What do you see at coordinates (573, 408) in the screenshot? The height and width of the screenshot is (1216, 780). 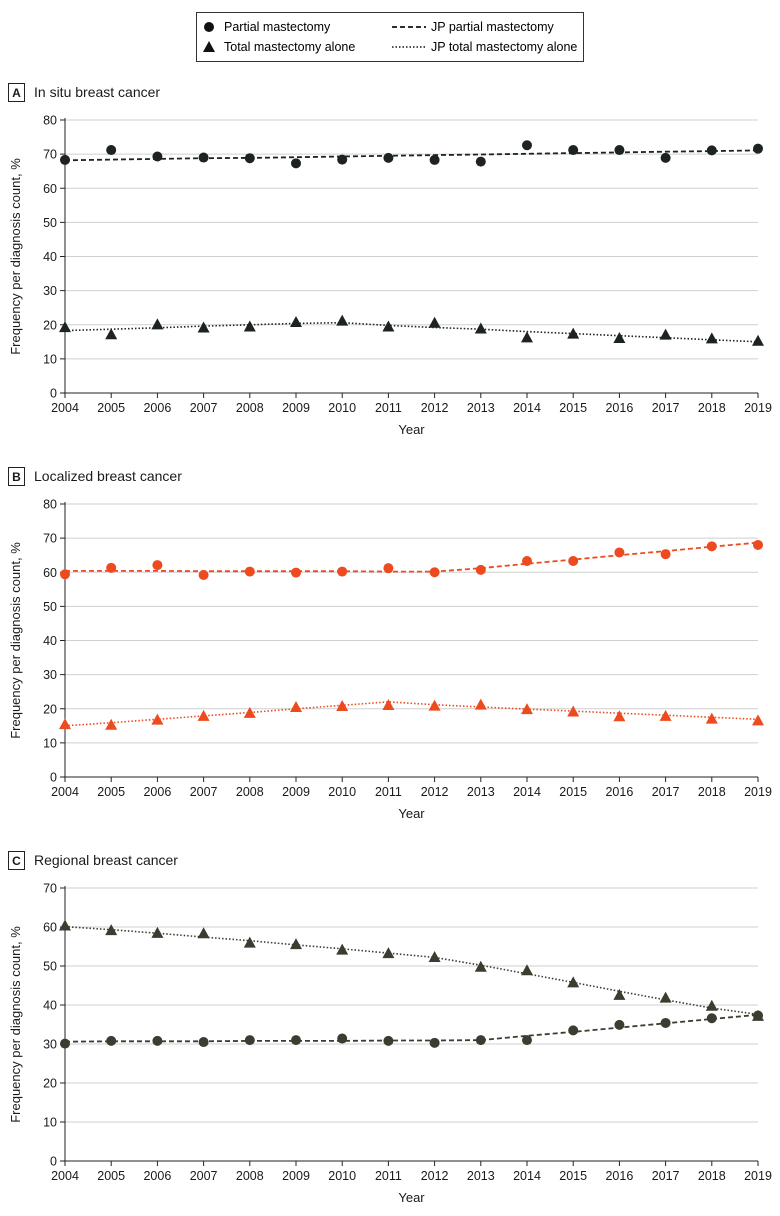 I see `chart-a-x-tick-label: 2015` at bounding box center [573, 408].